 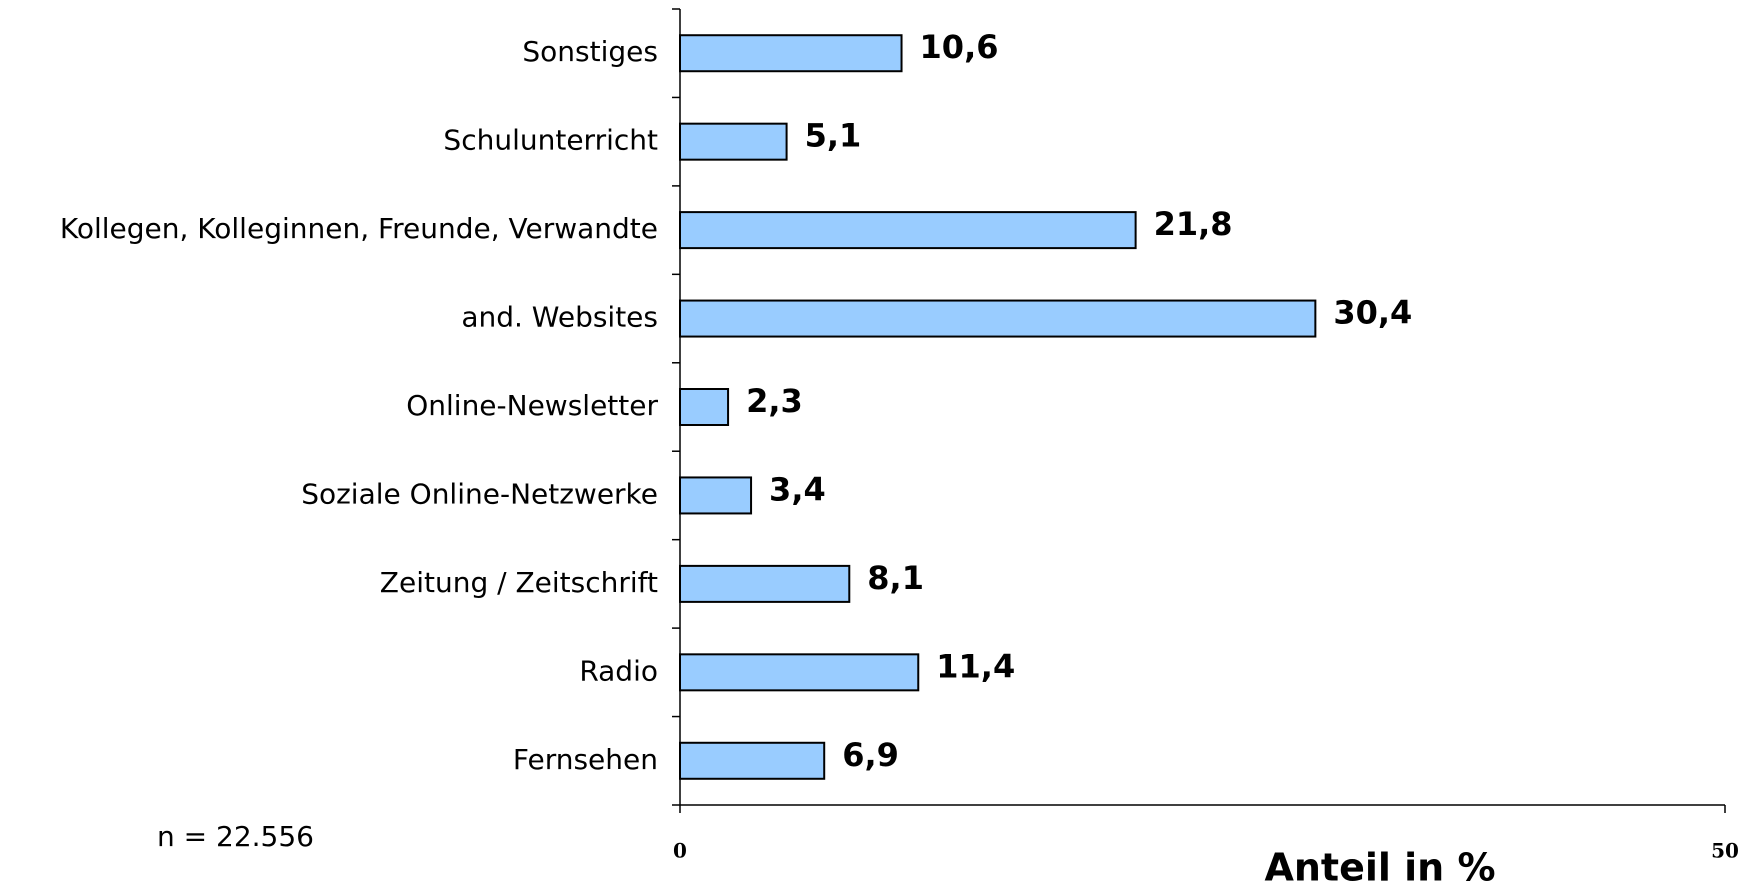 What do you see at coordinates (618, 670) in the screenshot?
I see `category-label: Radio` at bounding box center [618, 670].